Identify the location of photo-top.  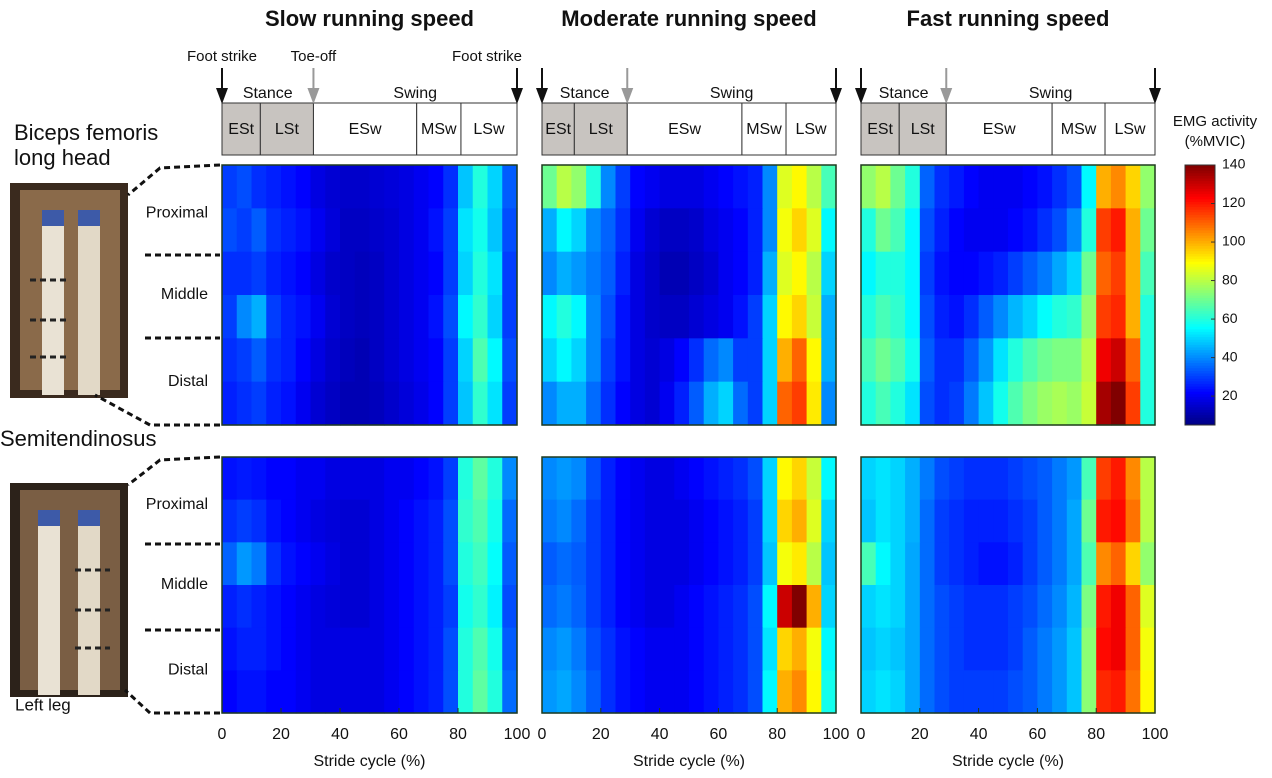
(69, 290).